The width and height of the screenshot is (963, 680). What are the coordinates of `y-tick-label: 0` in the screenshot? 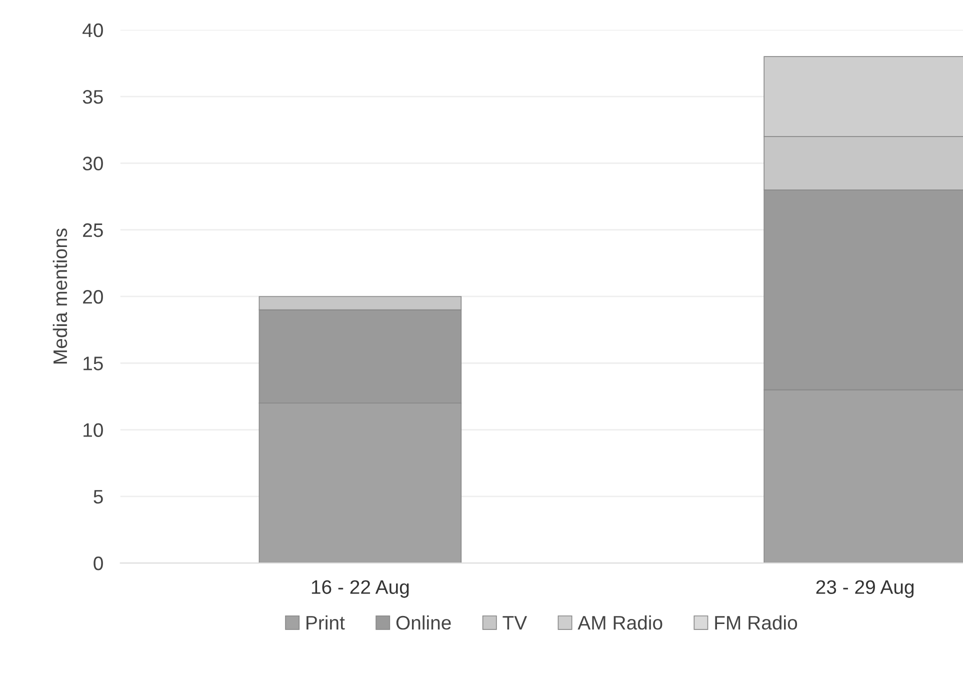 It's located at (98, 563).